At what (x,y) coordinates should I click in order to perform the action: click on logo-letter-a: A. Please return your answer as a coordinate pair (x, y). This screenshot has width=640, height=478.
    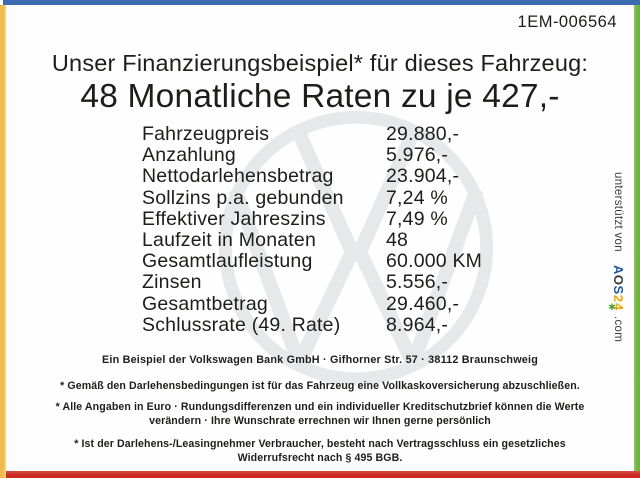
    Looking at the image, I should click on (618, 270).